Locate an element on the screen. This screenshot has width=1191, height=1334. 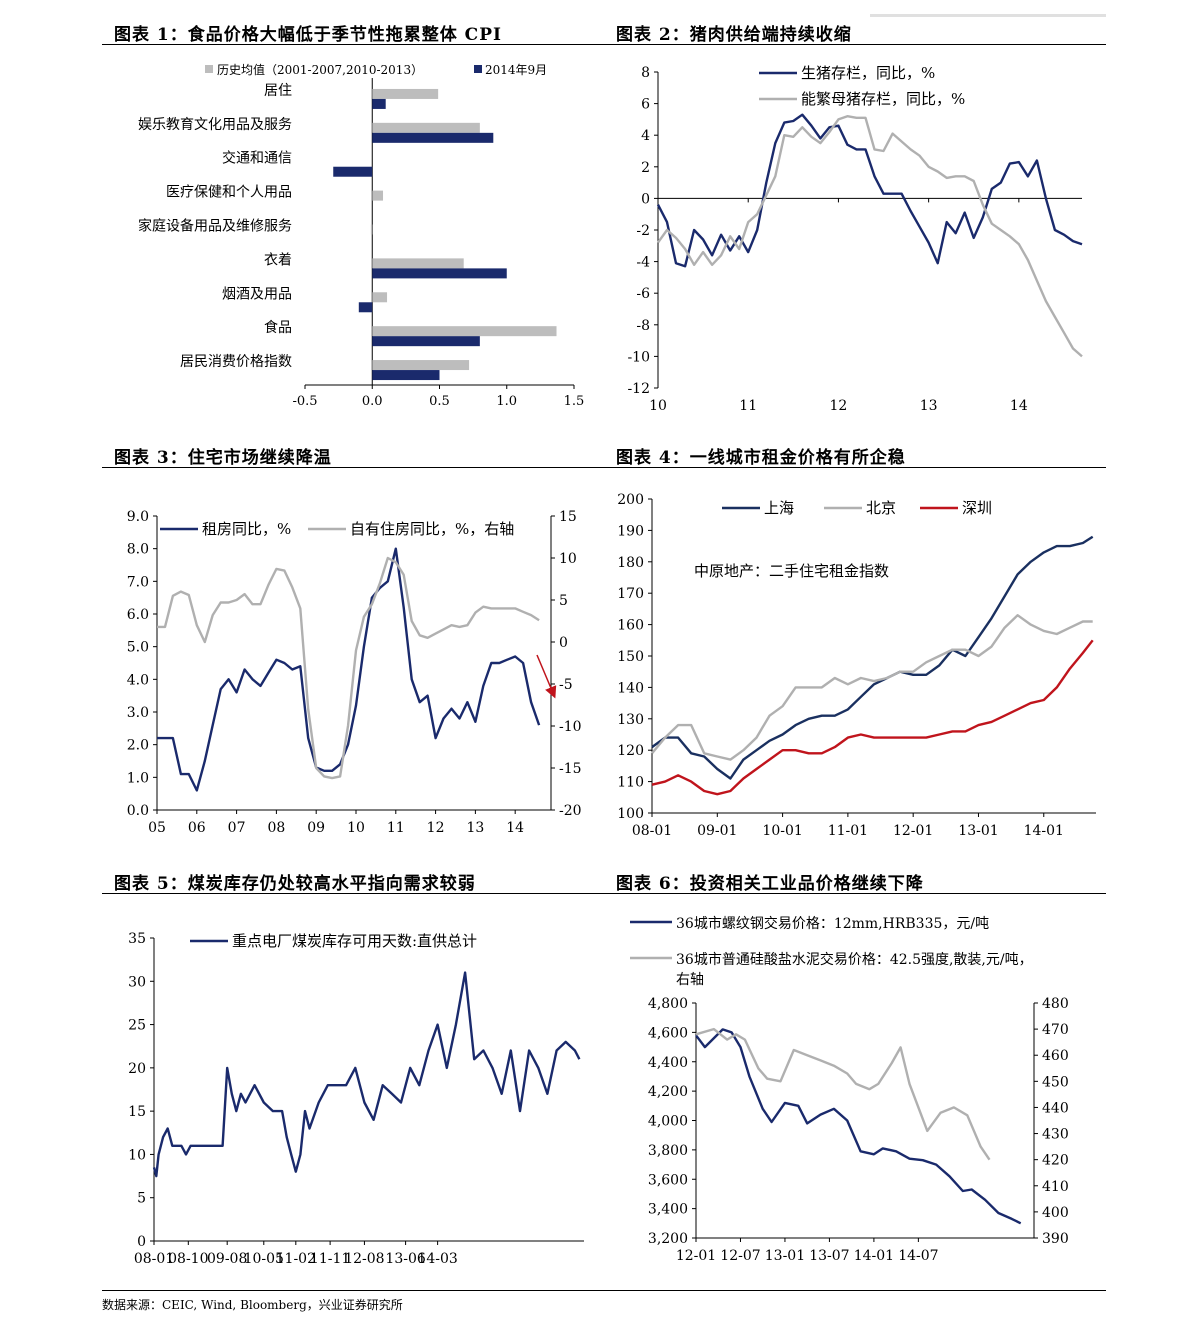
y-tick-label: 1.0 is located at coordinates (138, 778).